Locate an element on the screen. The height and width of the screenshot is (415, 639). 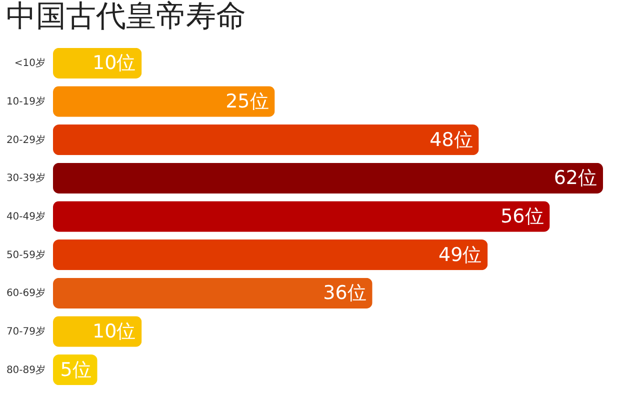
y-tick-label: 20-29岁 is located at coordinates (26, 140).